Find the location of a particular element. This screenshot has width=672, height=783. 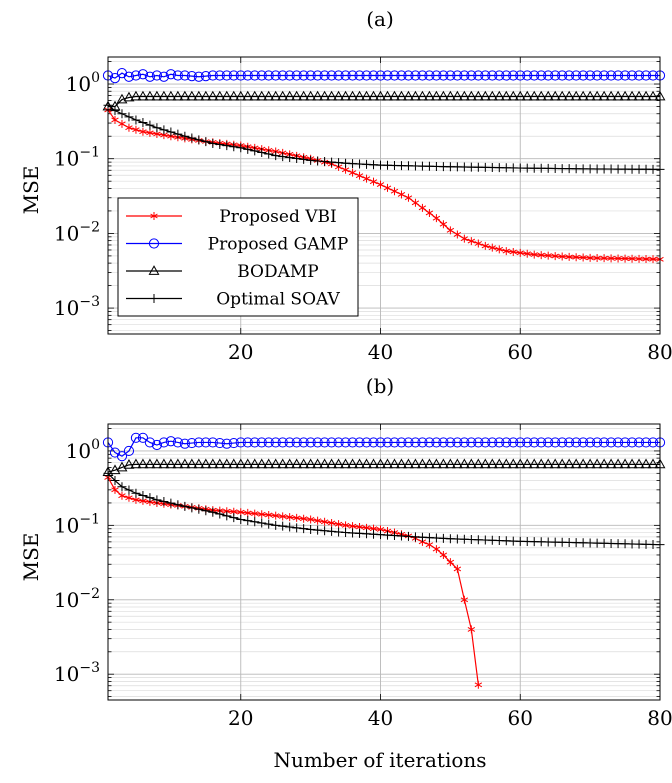

series-optimal-soav is located at coordinates (384, 137).